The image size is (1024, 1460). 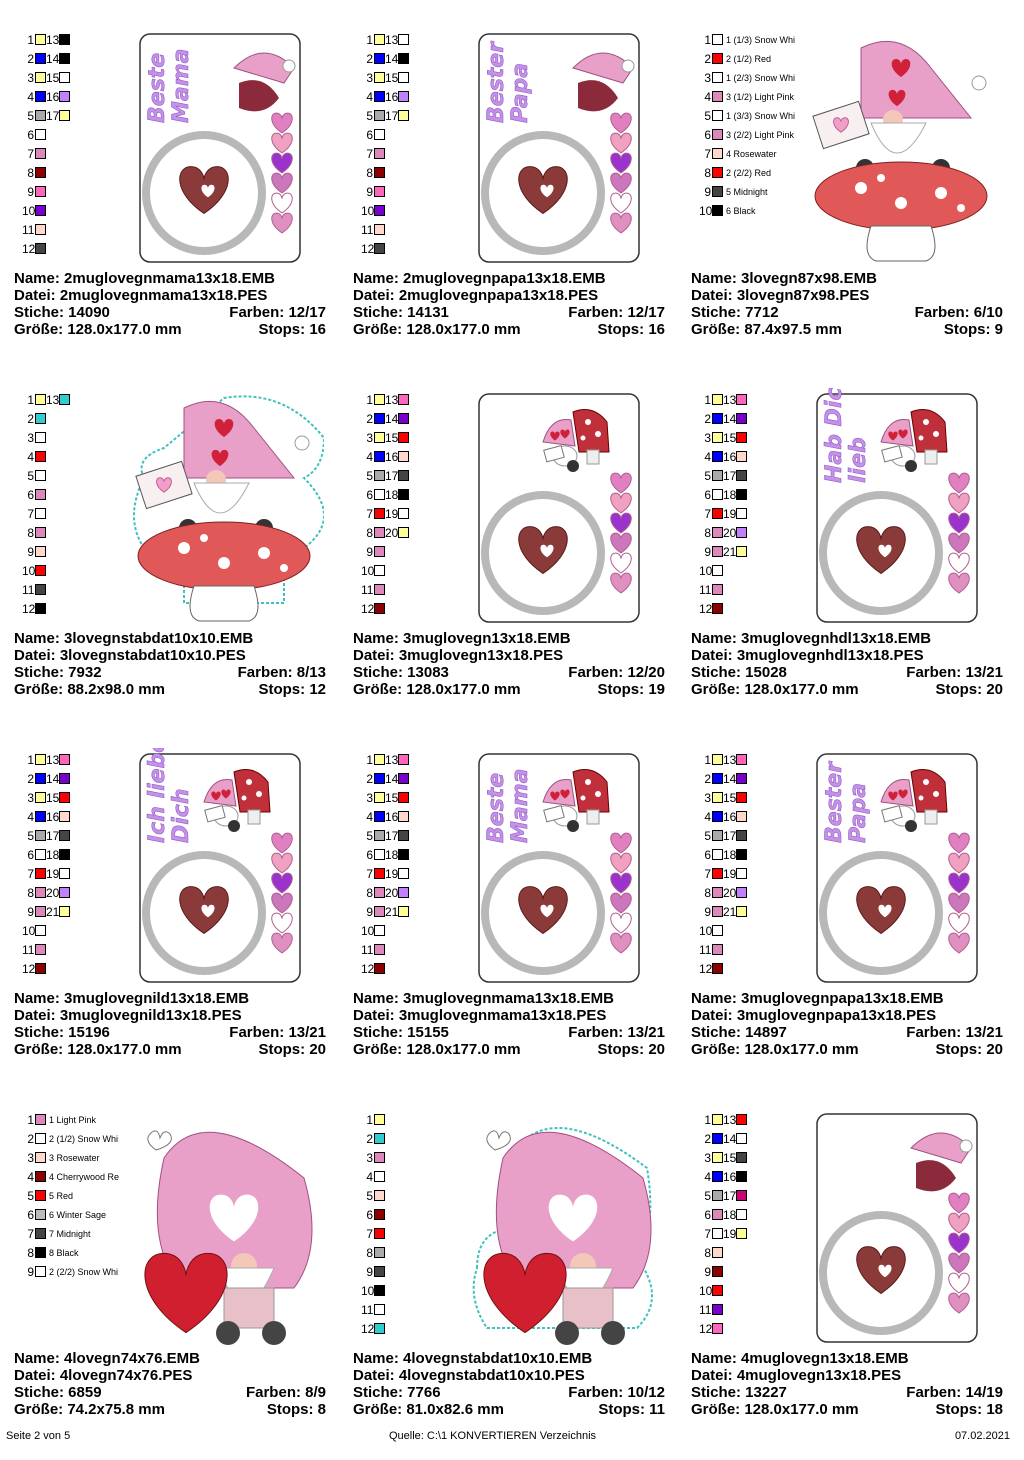 What do you see at coordinates (46, 172) in the screenshot?
I see `color-row: 8` at bounding box center [46, 172].